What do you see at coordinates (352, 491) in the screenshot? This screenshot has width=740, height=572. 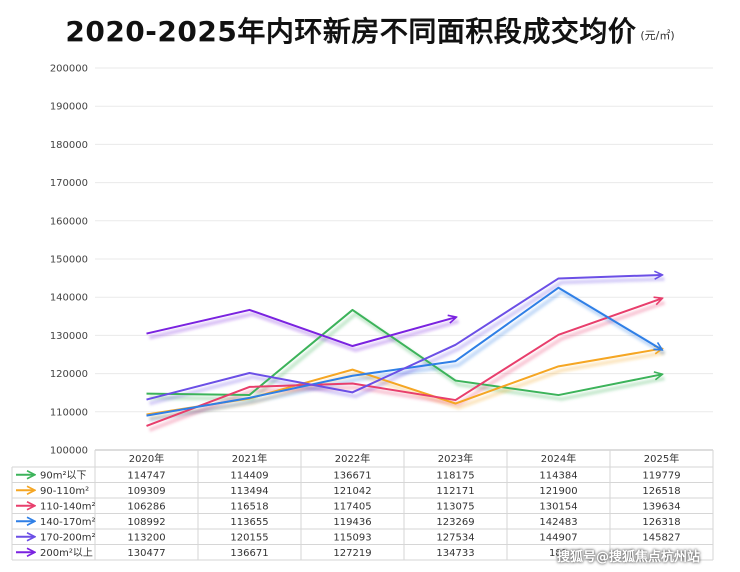 I see `data-label: 121042` at bounding box center [352, 491].